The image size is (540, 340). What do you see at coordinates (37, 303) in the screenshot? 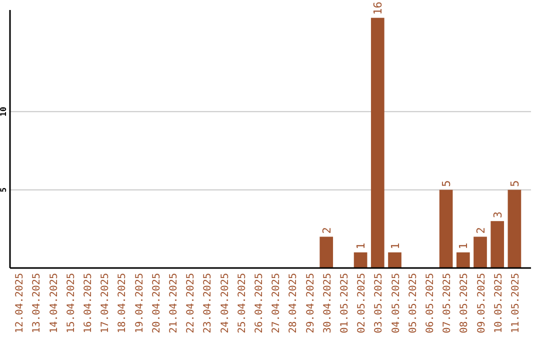
I see `x-tick-label: 13.04.2025` at bounding box center [37, 303].